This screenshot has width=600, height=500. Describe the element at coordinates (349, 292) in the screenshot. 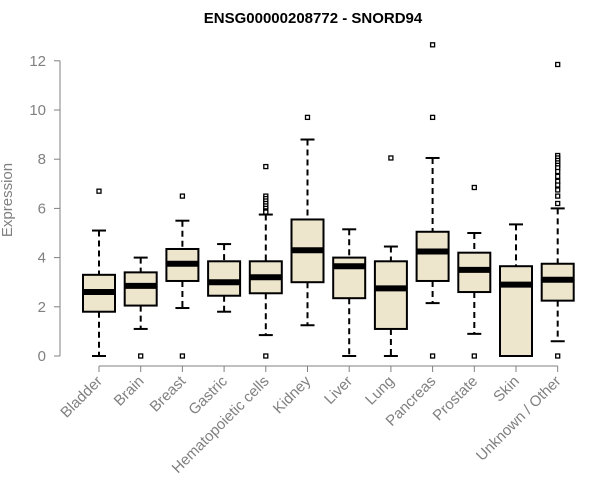

I see `box-liver` at that location.